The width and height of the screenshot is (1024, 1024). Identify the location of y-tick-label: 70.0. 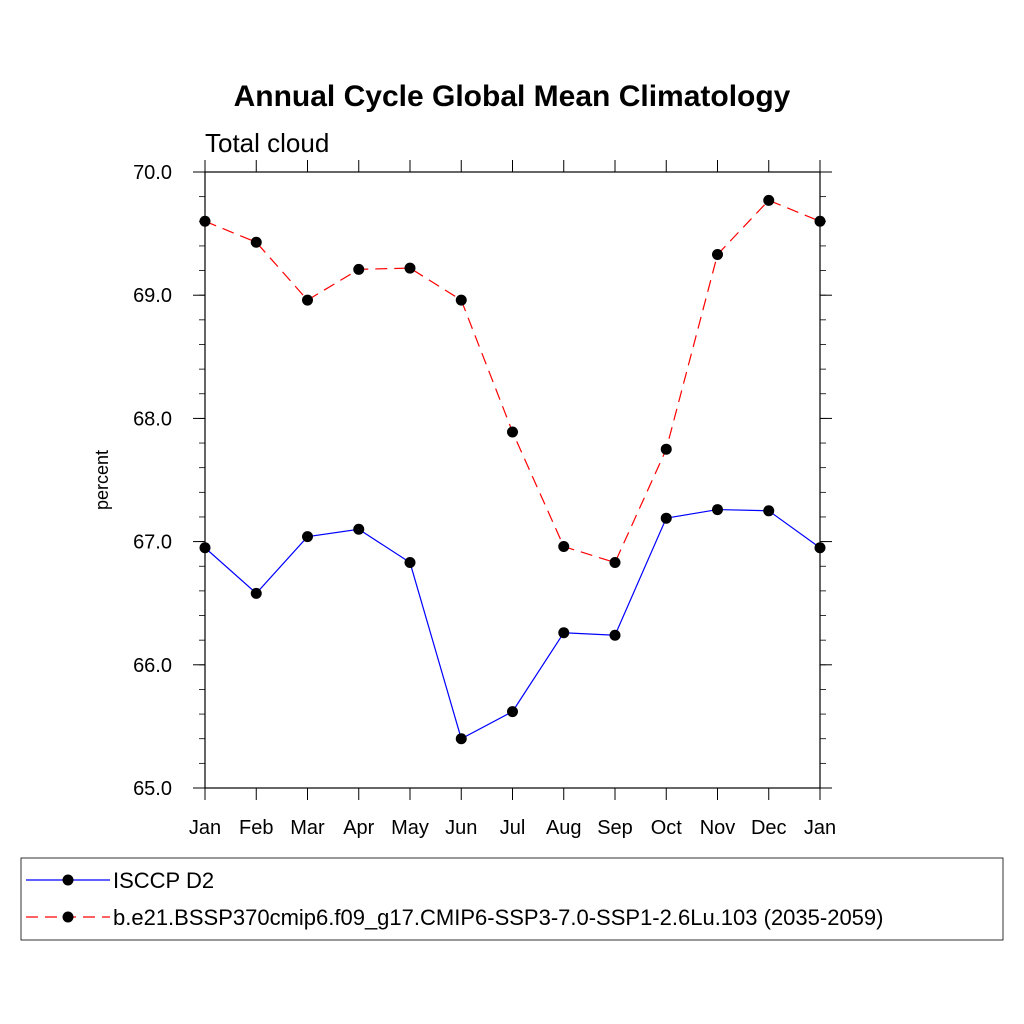
(152, 173).